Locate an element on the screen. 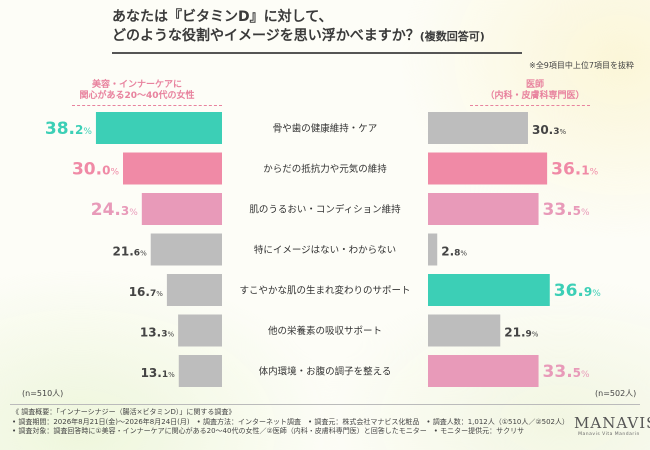 Image resolution: width=650 pixels, height=450 pixels. left-value-label: 16.7% is located at coordinates (146, 292).